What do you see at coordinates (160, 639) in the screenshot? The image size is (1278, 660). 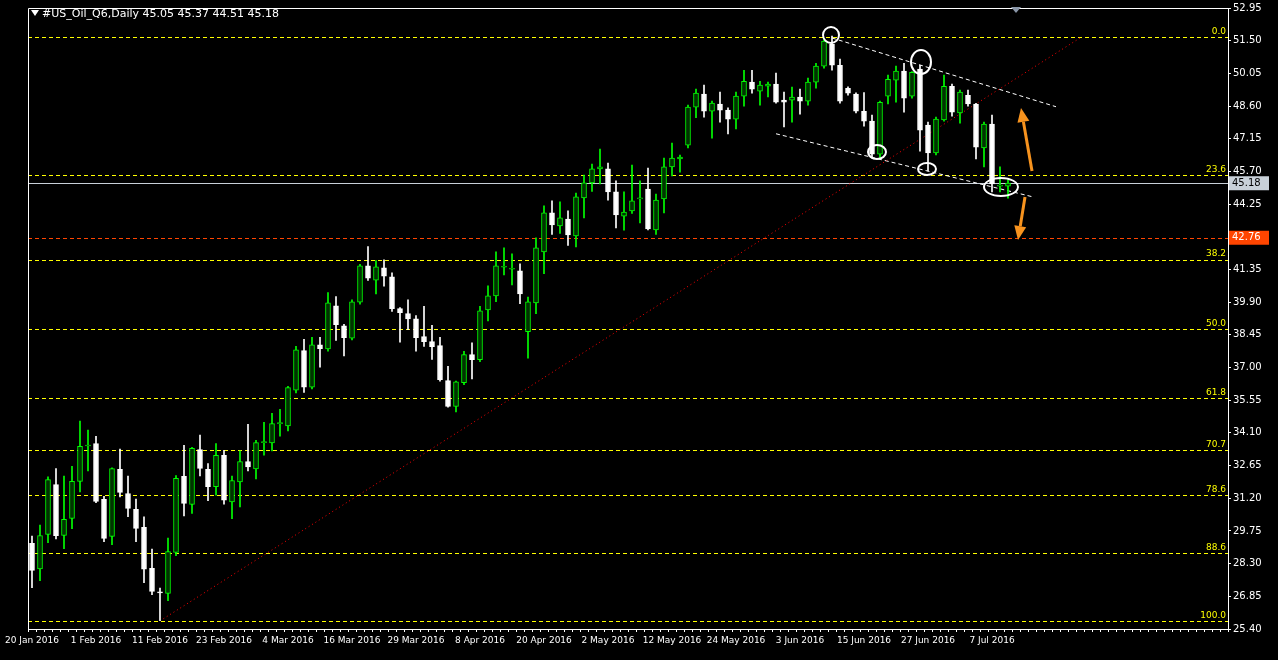 I see `x-tick-label: 11 Feb 2016` at bounding box center [160, 639].